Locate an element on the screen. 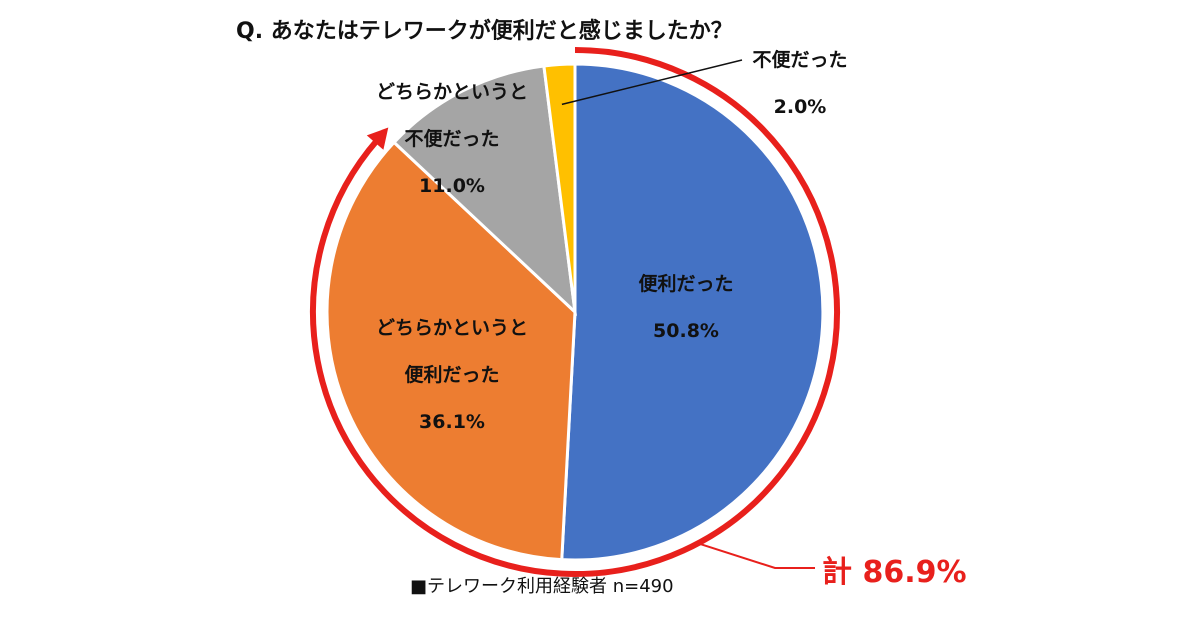 The image size is (1200, 630). slice-category-label-3: 不便だった is located at coordinates (799, 60).